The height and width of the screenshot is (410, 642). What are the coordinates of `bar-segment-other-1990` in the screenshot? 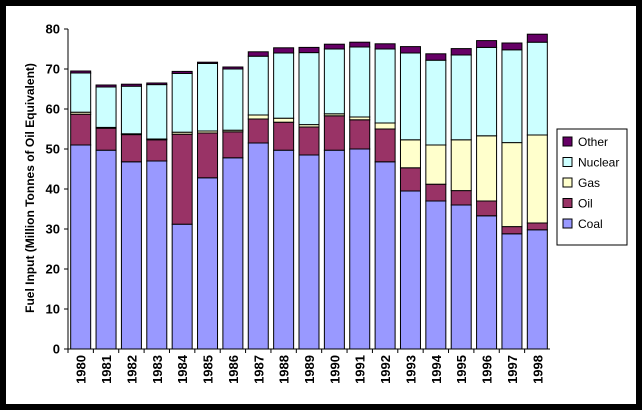 It's located at (334, 46).